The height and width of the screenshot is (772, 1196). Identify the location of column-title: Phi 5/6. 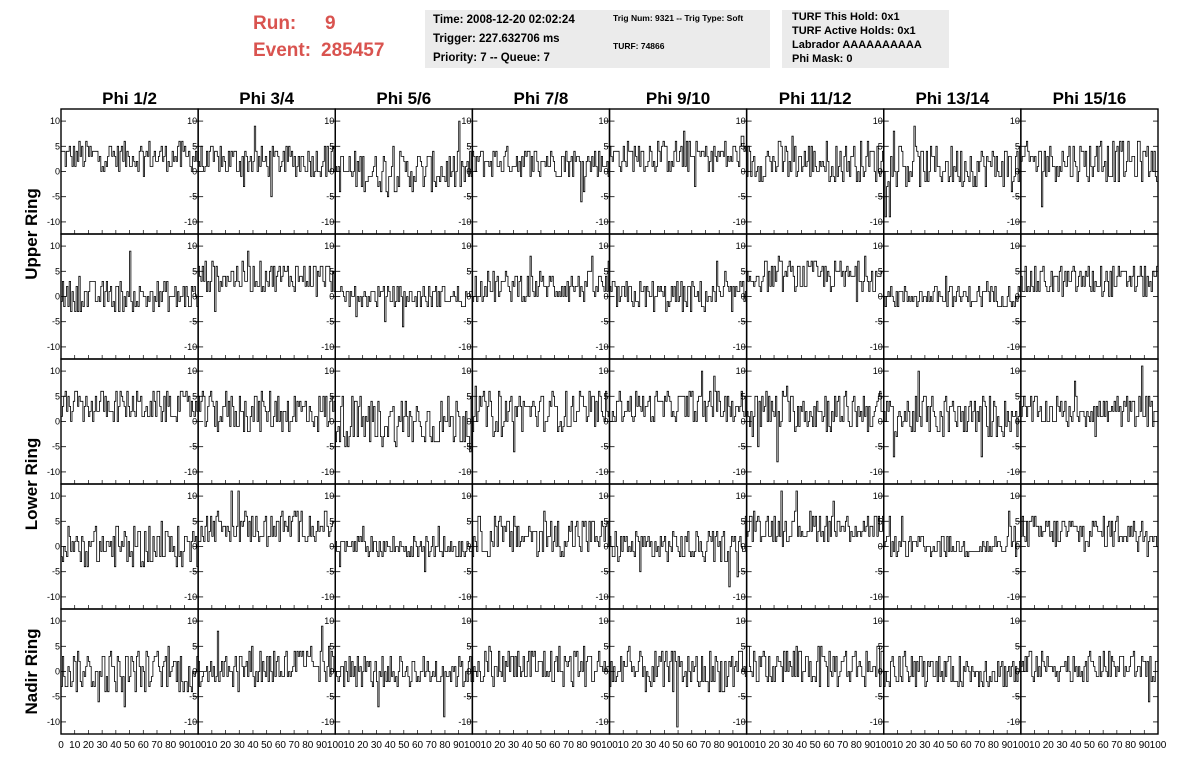
(403, 98).